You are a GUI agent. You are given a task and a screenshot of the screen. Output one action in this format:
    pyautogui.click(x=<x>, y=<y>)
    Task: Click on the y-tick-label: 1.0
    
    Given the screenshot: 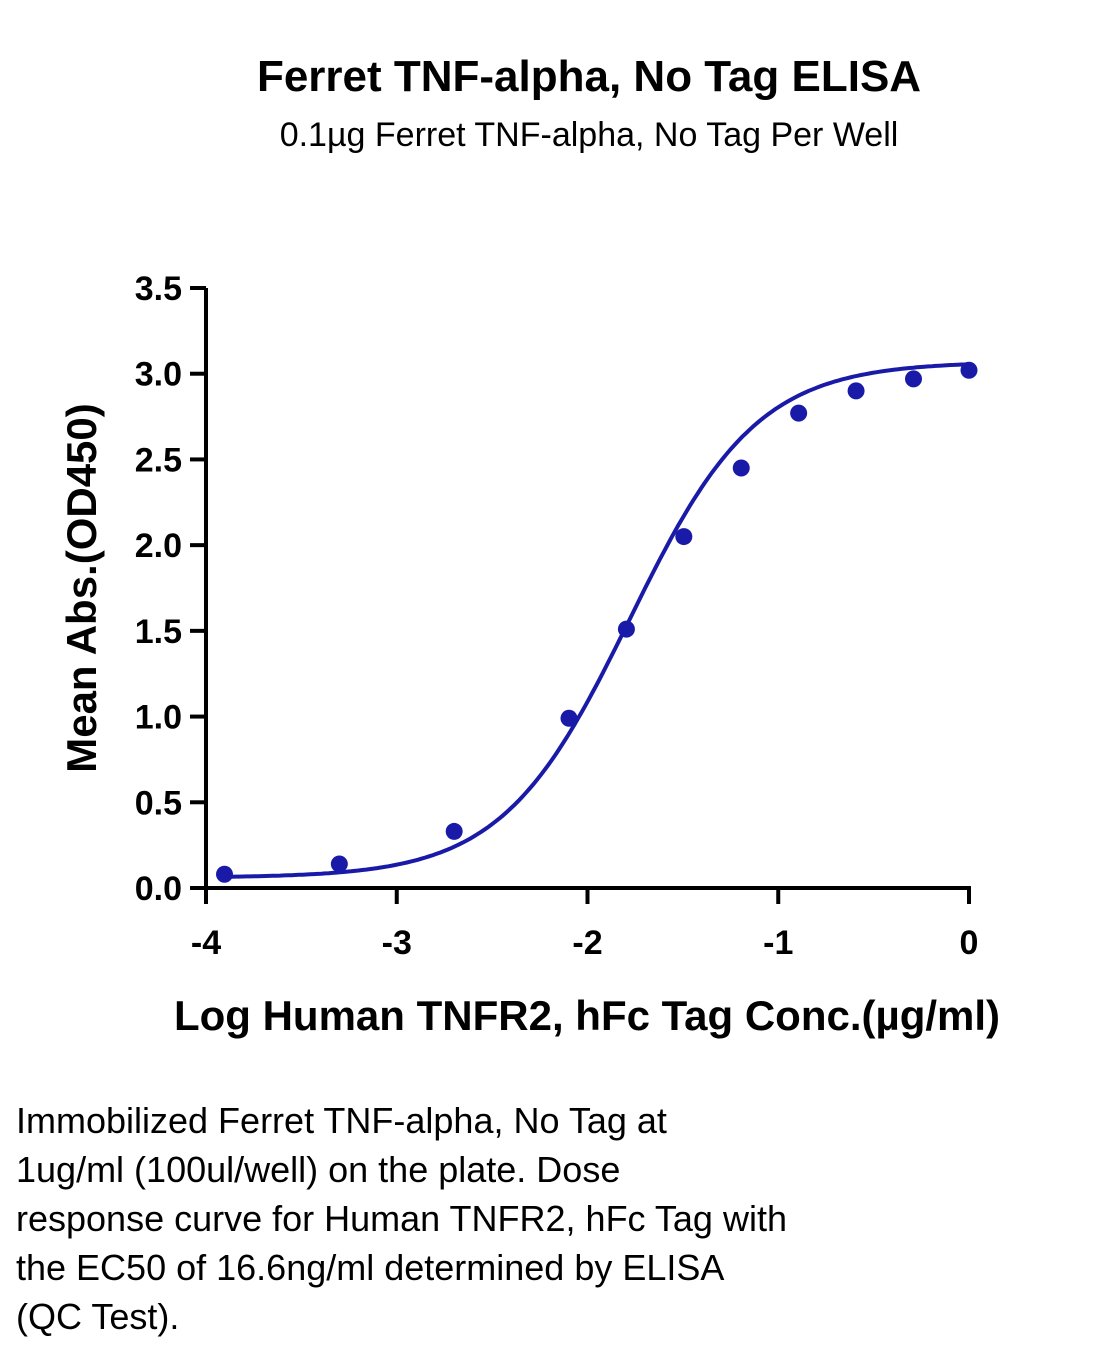 What is the action you would take?
    pyautogui.click(x=158, y=718)
    